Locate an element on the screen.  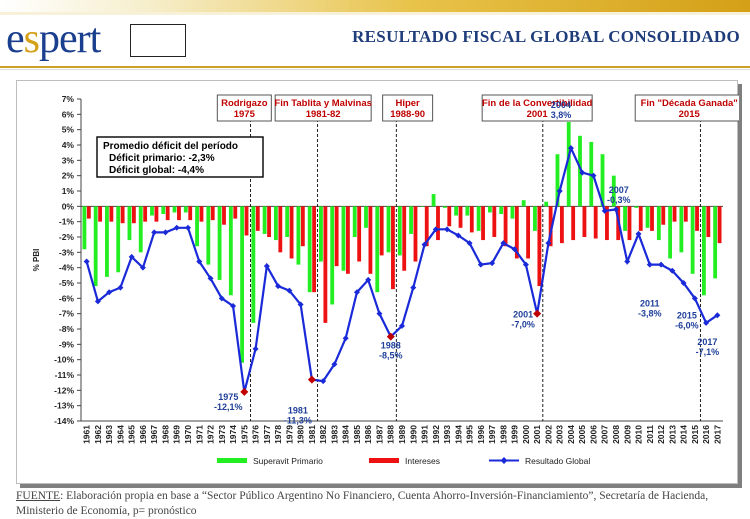
y-tick-label: 0% is located at coordinates (68, 206).